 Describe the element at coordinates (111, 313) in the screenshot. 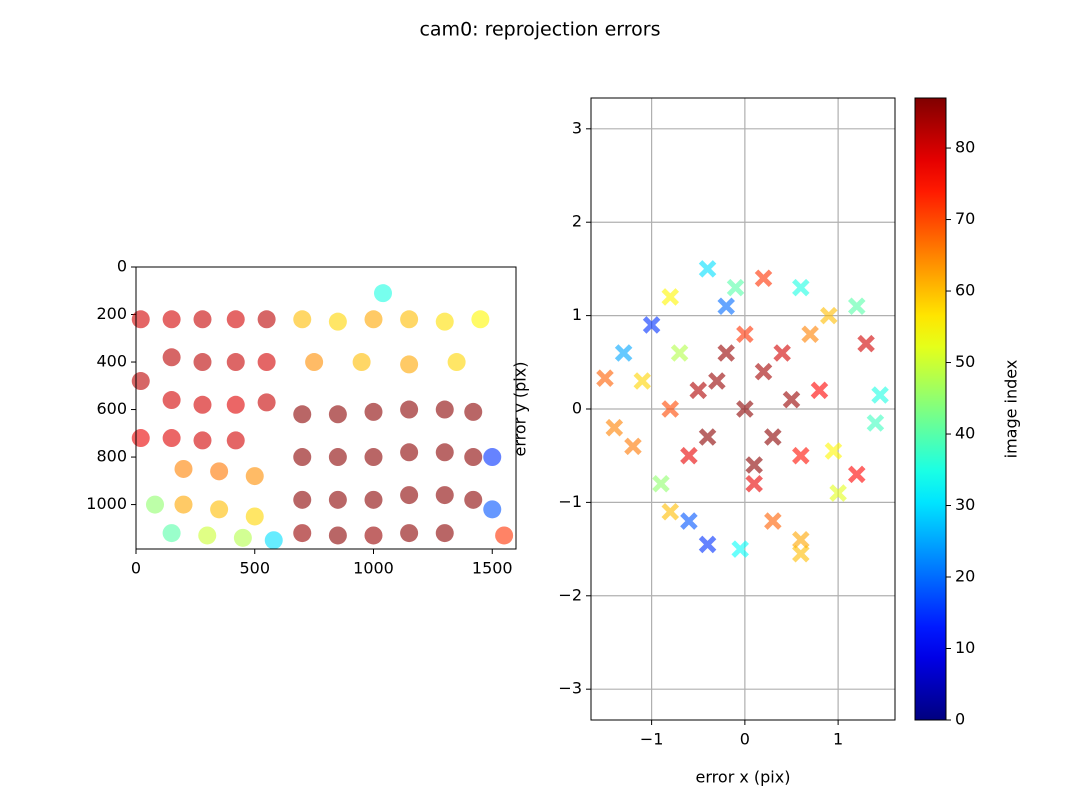

I see `y-tick-label: 200` at that location.